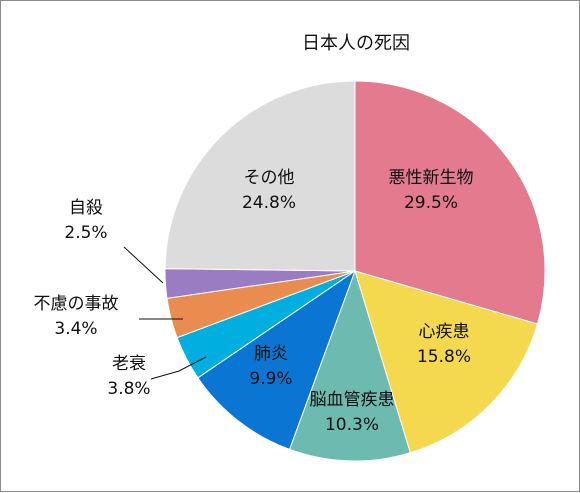 This screenshot has width=580, height=493. I want to click on slice-name-label: 悪性新生物, so click(431, 178).